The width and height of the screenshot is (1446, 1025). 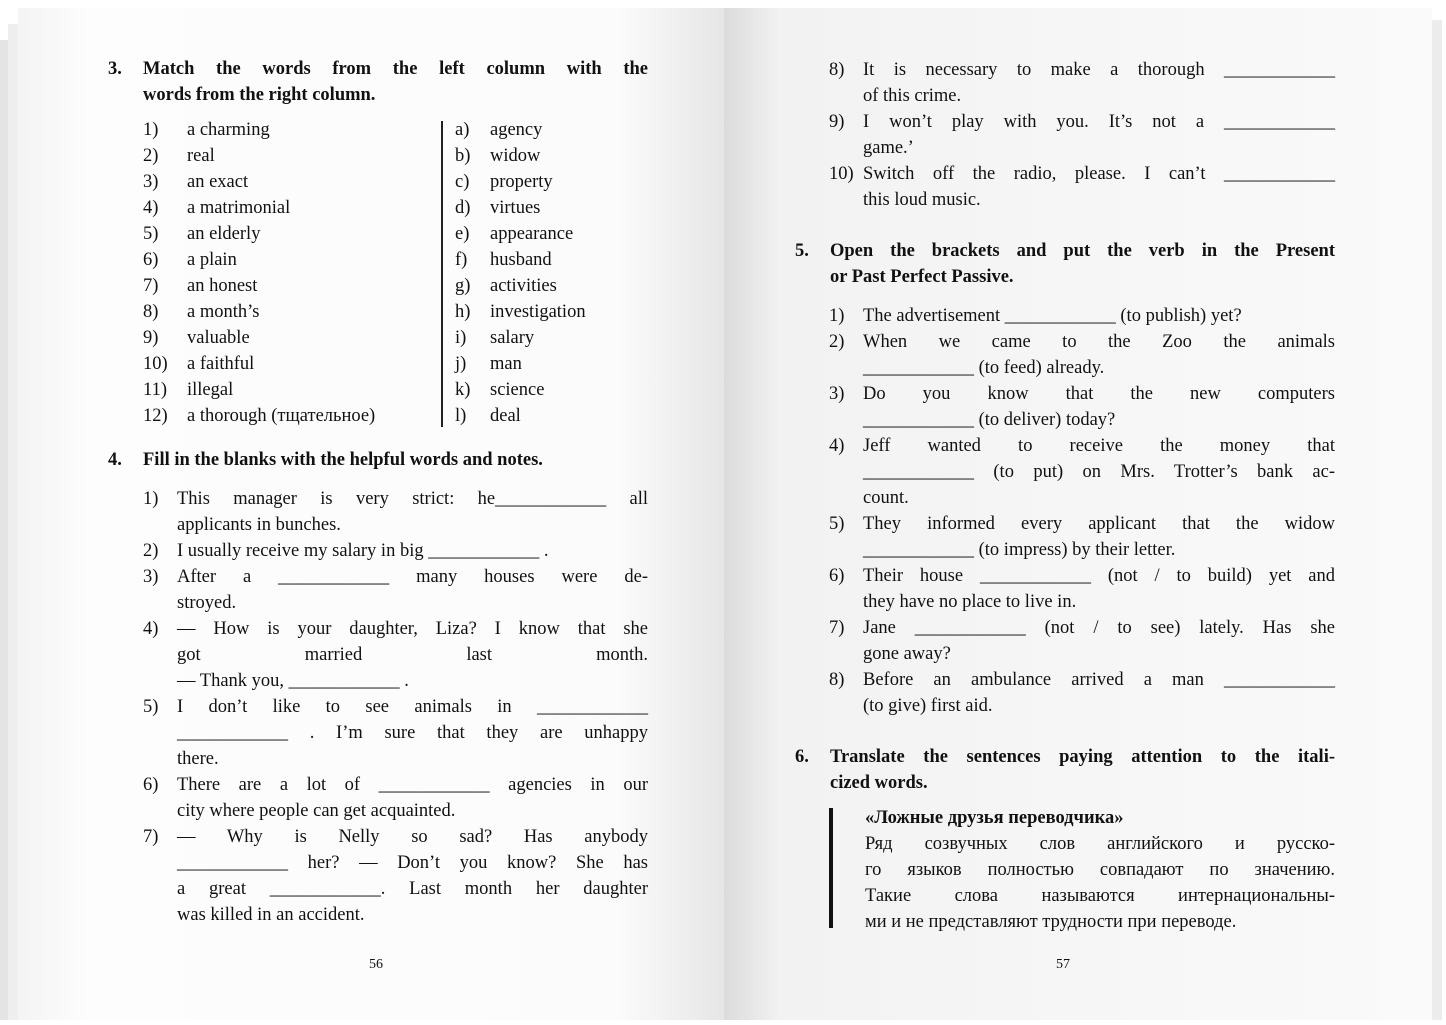 What do you see at coordinates (212, 260) in the screenshot?
I see `left-word: a plain` at bounding box center [212, 260].